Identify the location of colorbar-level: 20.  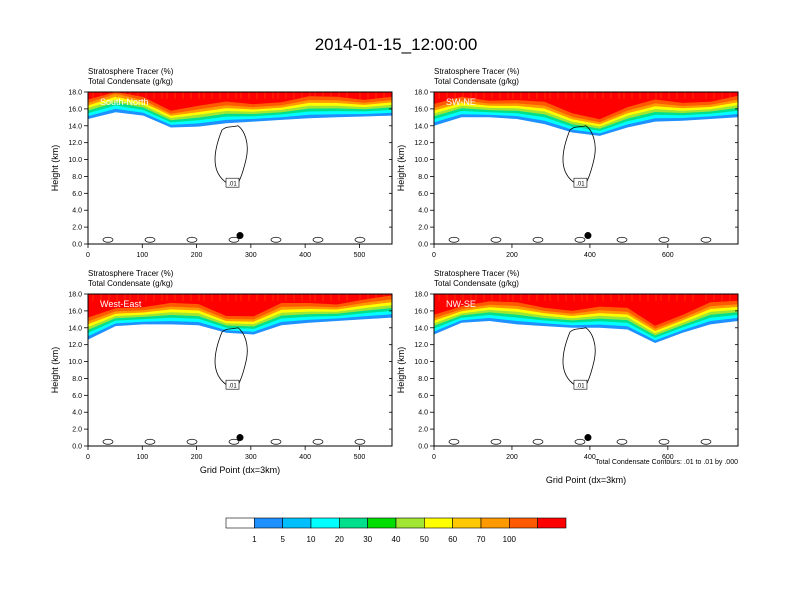
(339, 539).